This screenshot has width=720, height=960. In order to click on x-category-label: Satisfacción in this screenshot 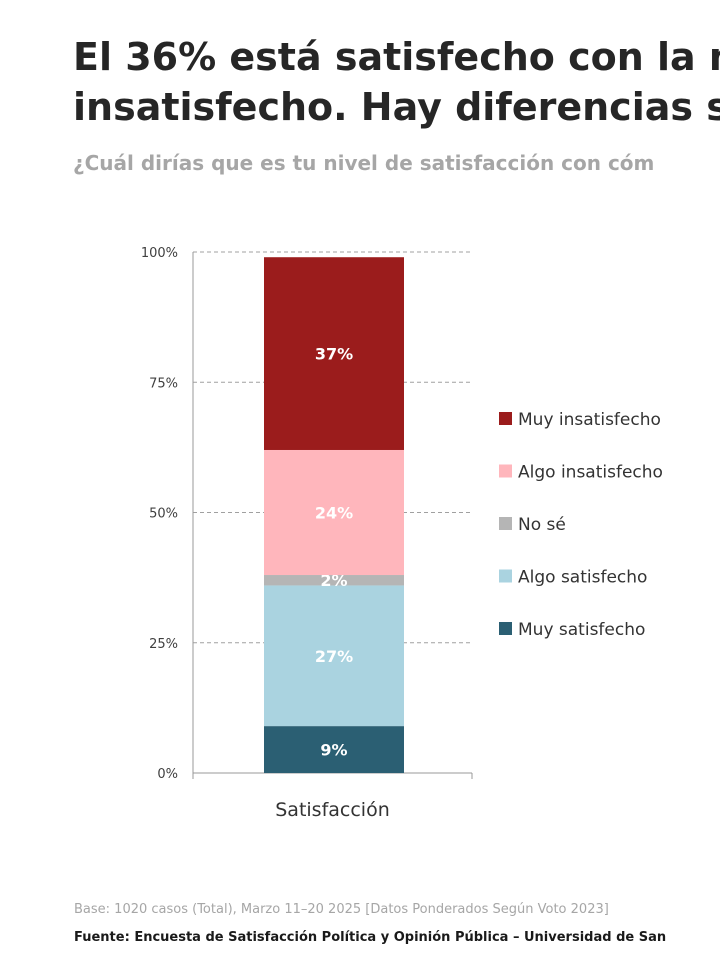, I will do `click(332, 810)`.